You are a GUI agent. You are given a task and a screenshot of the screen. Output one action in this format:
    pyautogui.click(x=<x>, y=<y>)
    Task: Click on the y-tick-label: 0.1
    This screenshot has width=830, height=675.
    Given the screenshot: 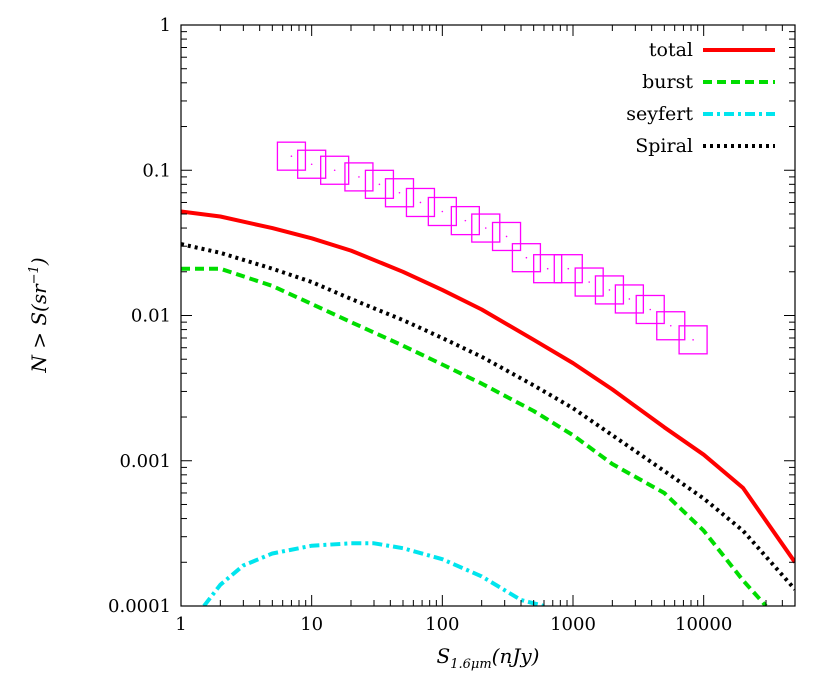 What is the action you would take?
    pyautogui.click(x=156, y=170)
    